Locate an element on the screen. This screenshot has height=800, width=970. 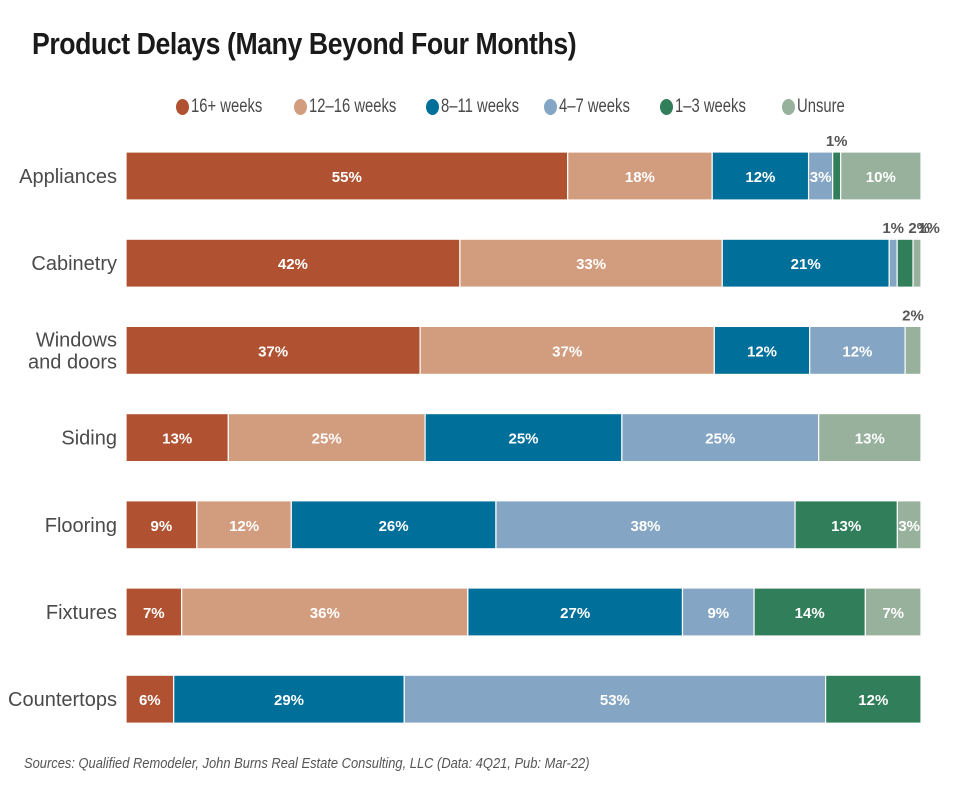
data-label: 36% is located at coordinates (325, 613).